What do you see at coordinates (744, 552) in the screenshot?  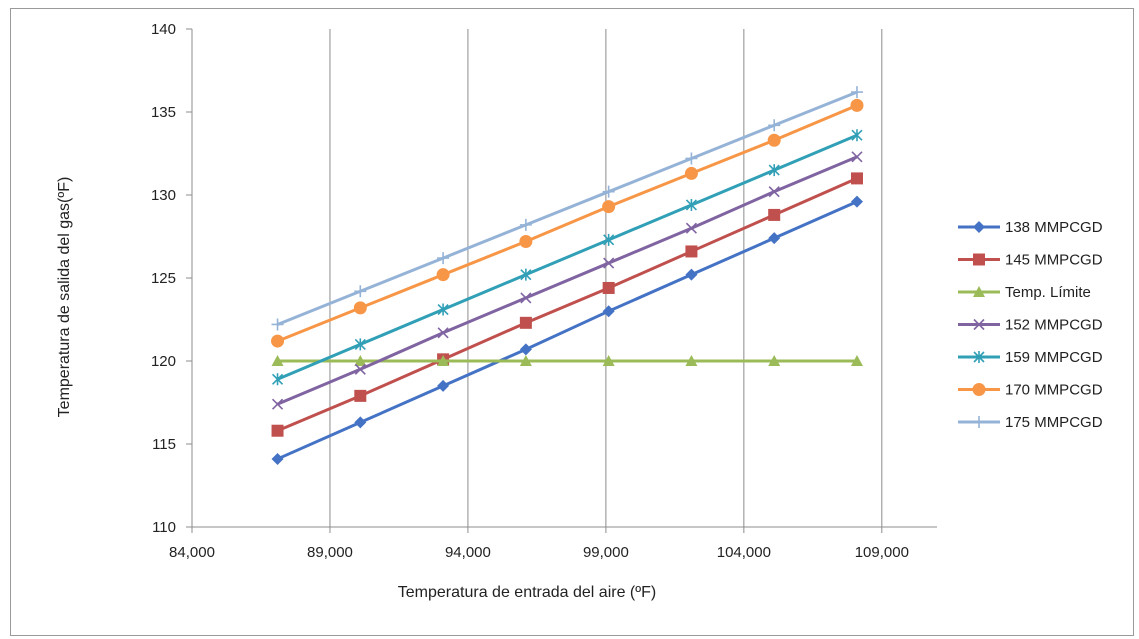 I see `x-tick-label: 104,000` at bounding box center [744, 552].